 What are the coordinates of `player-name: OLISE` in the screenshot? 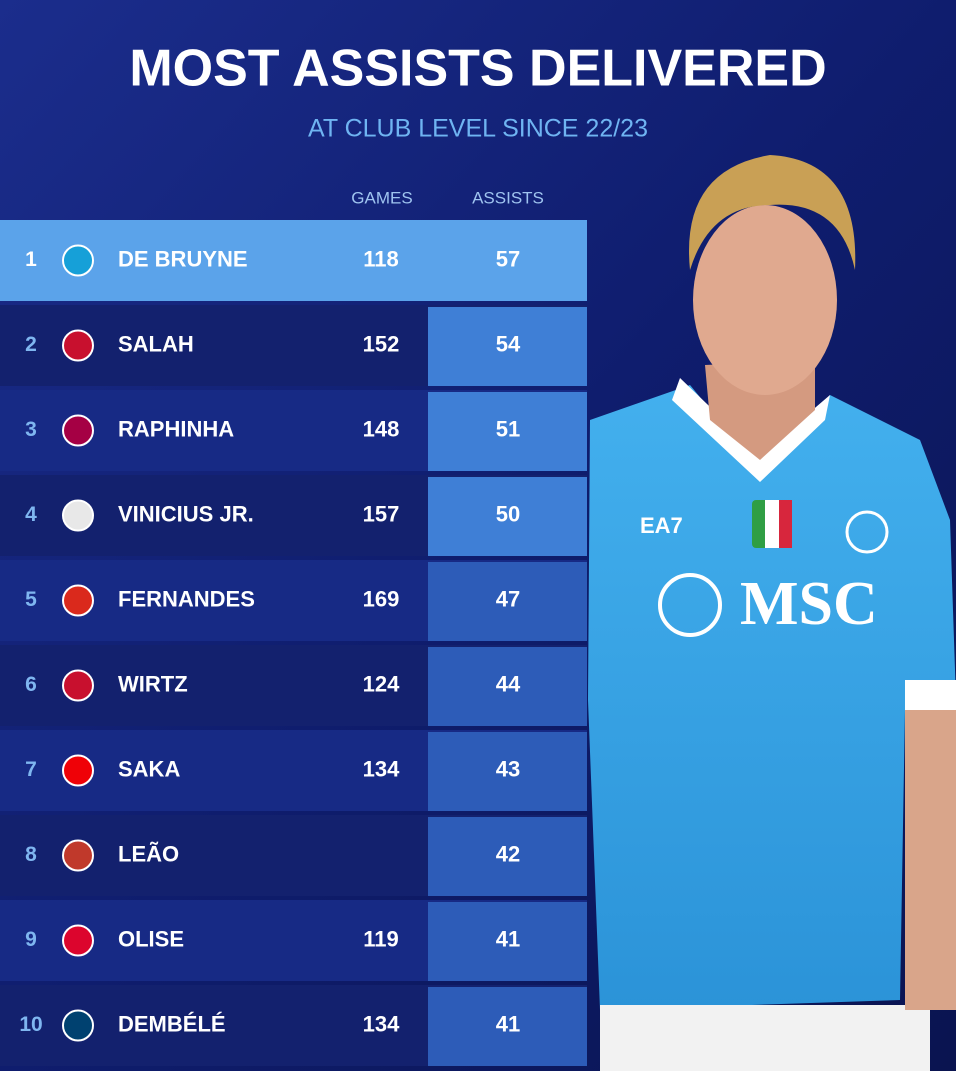 It's located at (151, 938).